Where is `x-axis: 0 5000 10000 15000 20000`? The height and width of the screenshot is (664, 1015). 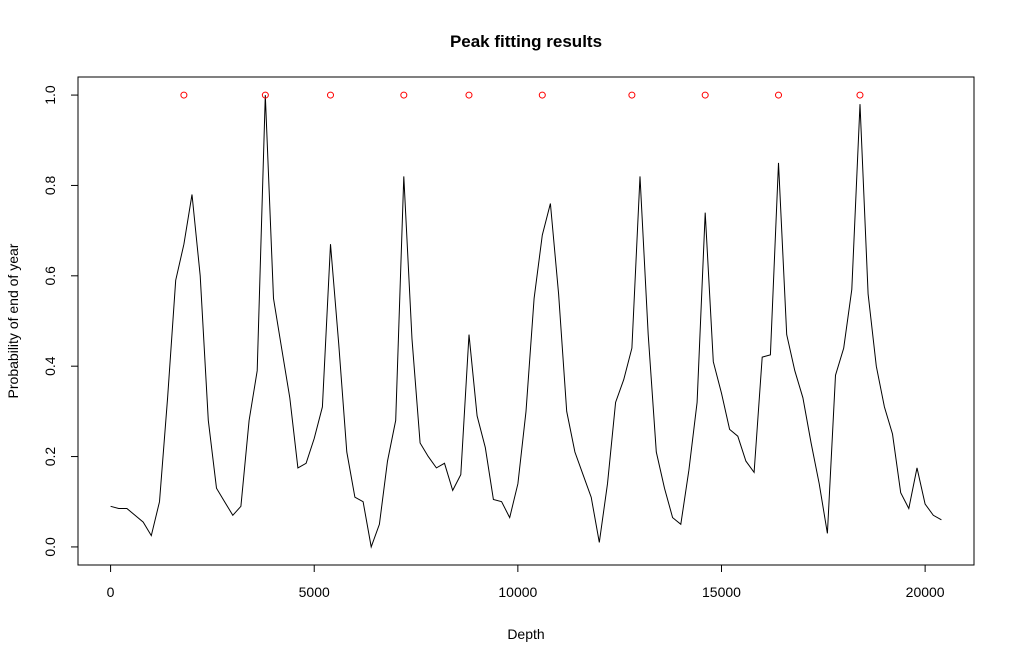 x-axis: 0 5000 10000 15000 20000 is located at coordinates (526, 582).